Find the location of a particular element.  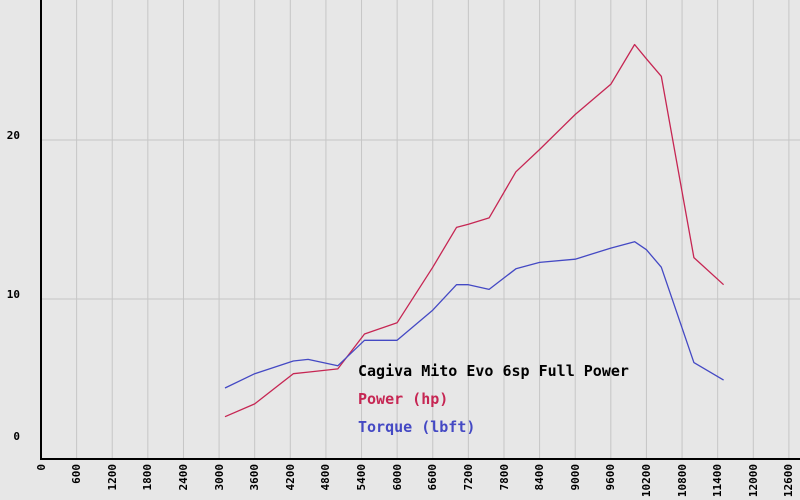

torque-legend-label: Torque (lbft) is located at coordinates (417, 427).